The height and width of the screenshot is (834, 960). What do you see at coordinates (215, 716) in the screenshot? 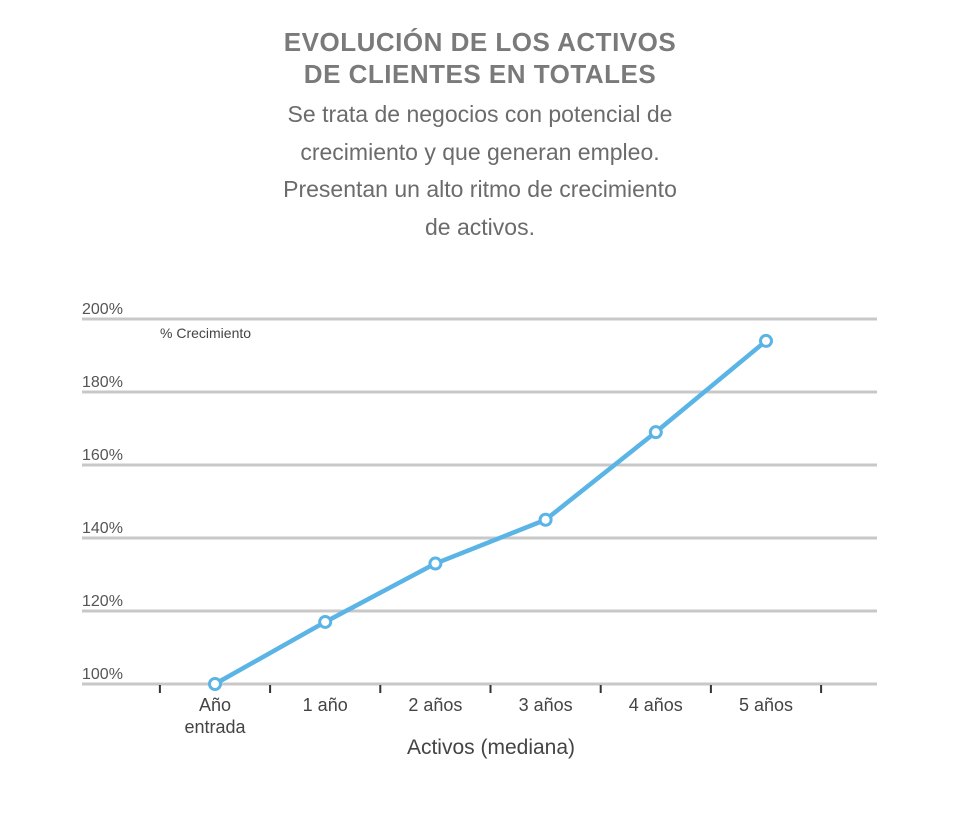
I see `x-tick-label: Año entrada` at bounding box center [215, 716].